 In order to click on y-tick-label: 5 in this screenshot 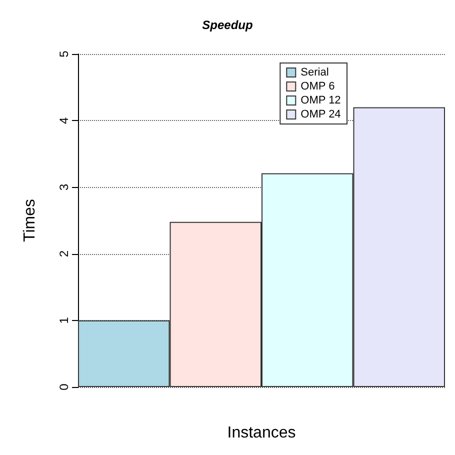, I will do `click(64, 54)`.